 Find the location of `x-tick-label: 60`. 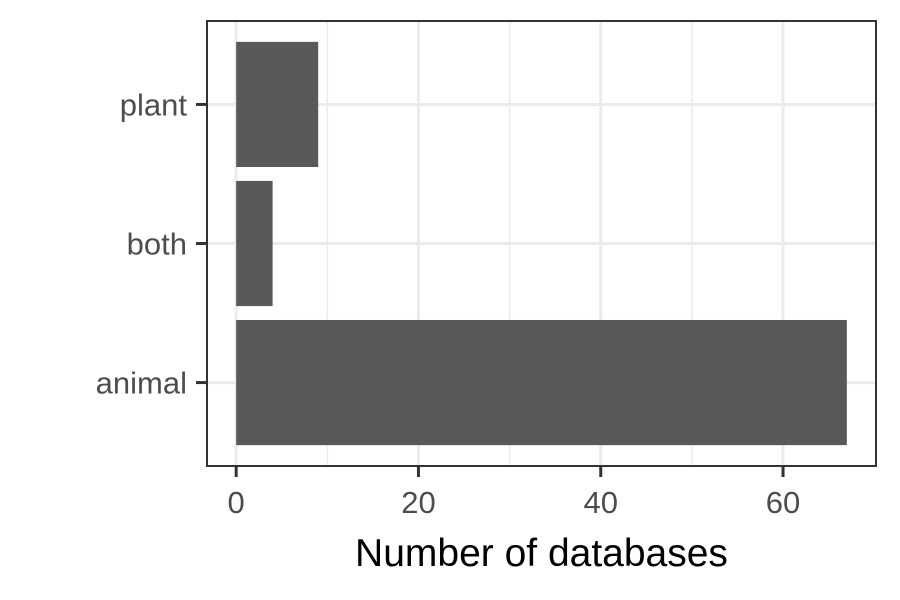

x-tick-label: 60 is located at coordinates (783, 502).